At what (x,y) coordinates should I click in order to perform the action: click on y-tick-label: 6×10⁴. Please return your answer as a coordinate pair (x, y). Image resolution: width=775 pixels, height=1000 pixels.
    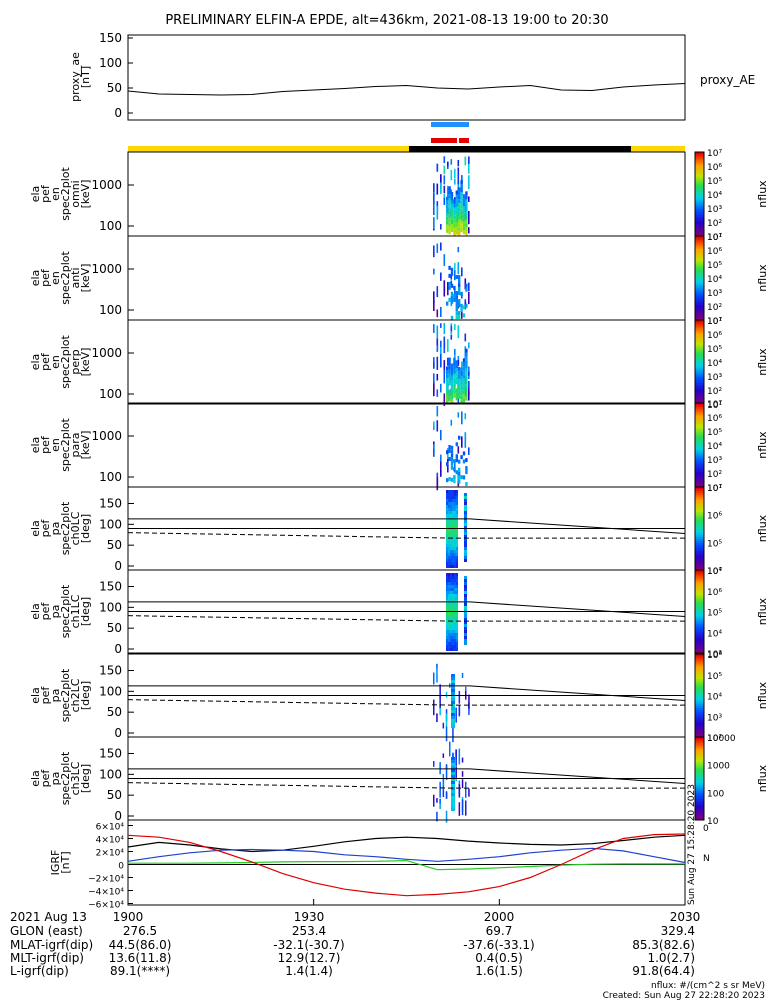
    Looking at the image, I should click on (110, 828).